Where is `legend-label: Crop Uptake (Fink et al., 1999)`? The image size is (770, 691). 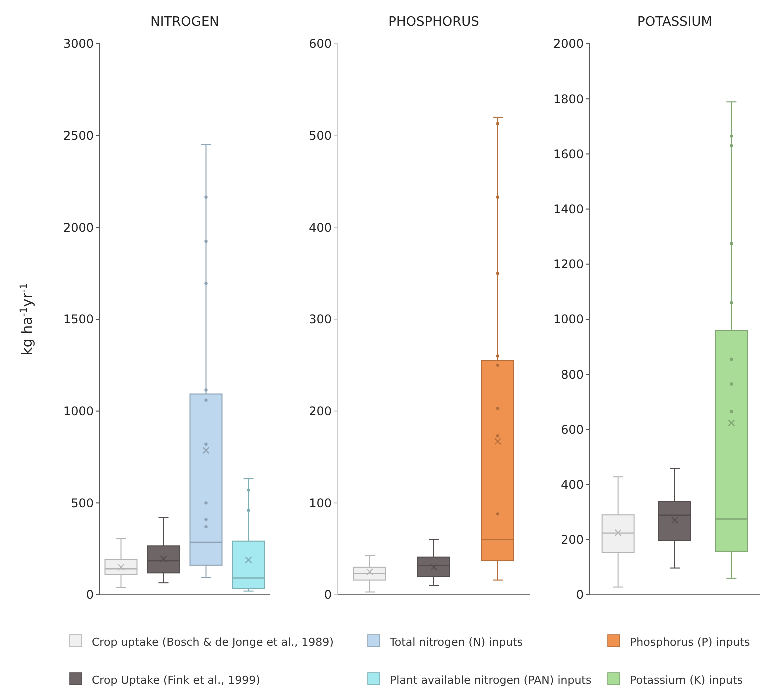
legend-label: Crop Uptake (Fink et al., 1999) is located at coordinates (176, 680).